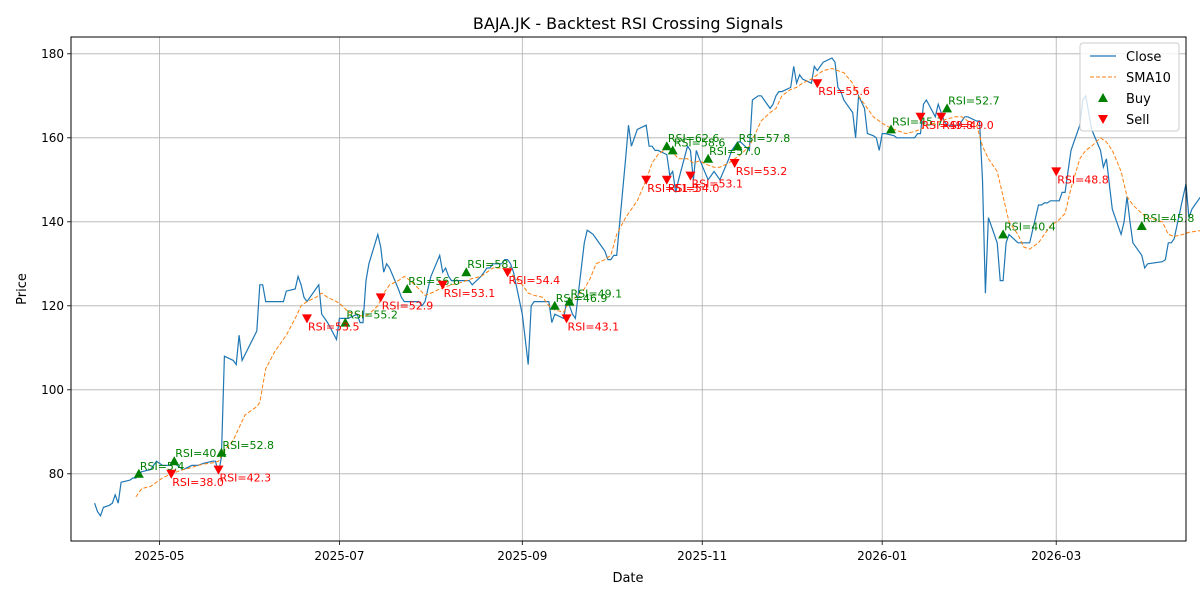 Image resolution: width=1200 pixels, height=600 pixels. Describe the element at coordinates (1103, 119) in the screenshot. I see `legend-swatch-sell` at that location.